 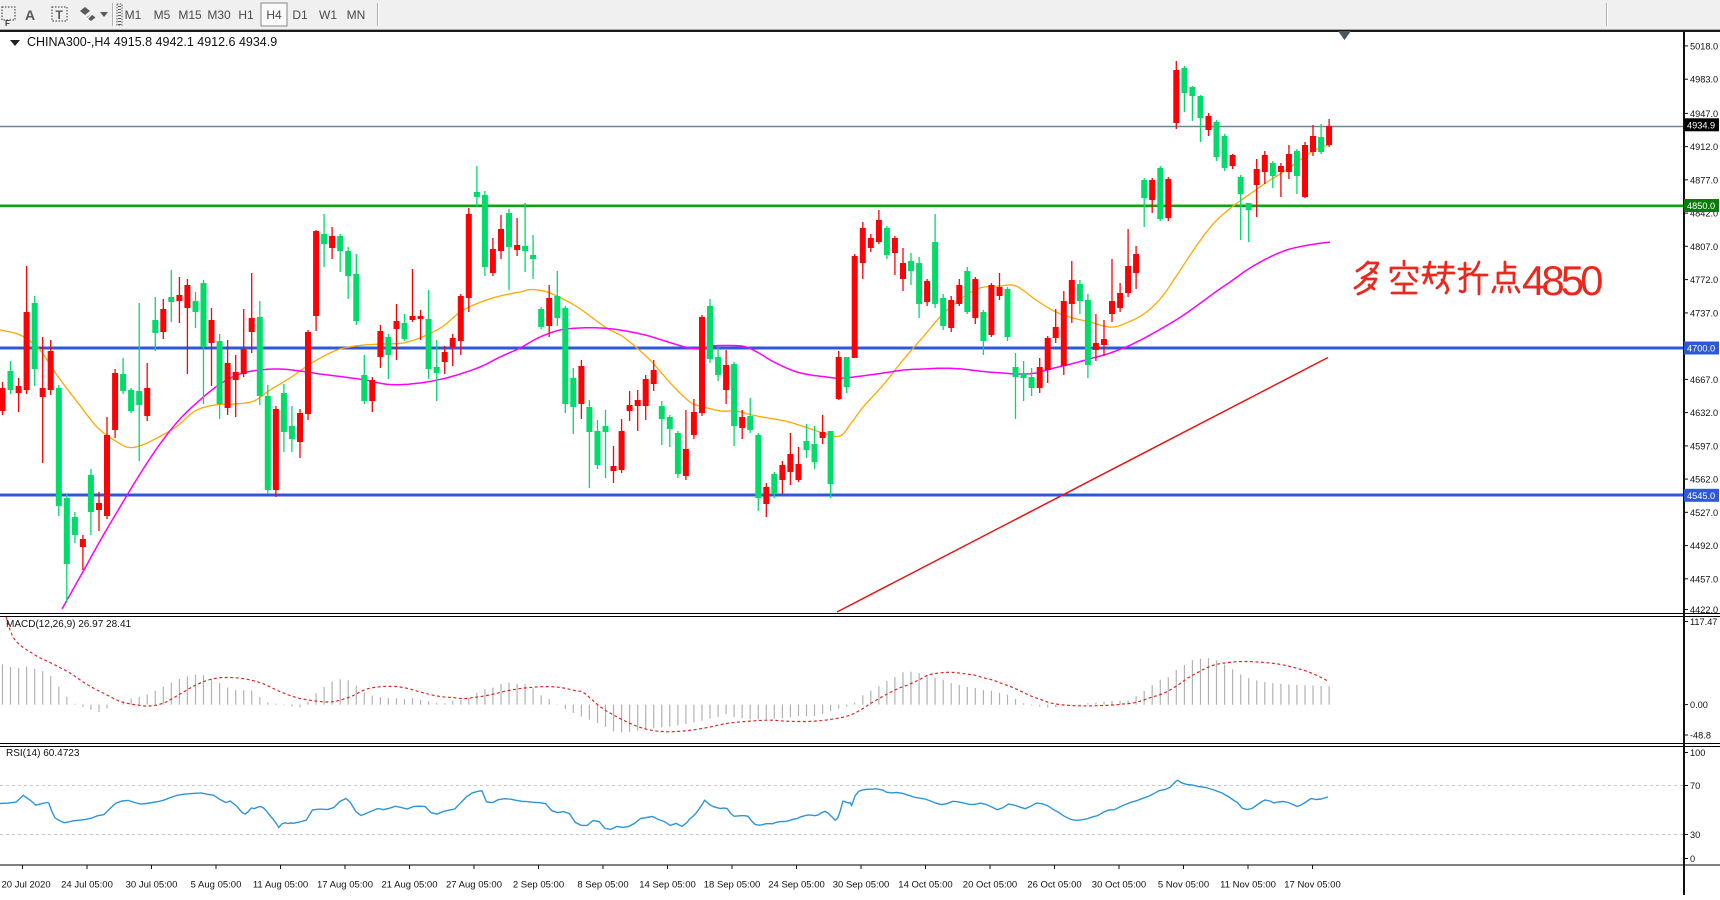 What do you see at coordinates (1703, 622) in the screenshot?
I see `svg-text: 117.47` at bounding box center [1703, 622].